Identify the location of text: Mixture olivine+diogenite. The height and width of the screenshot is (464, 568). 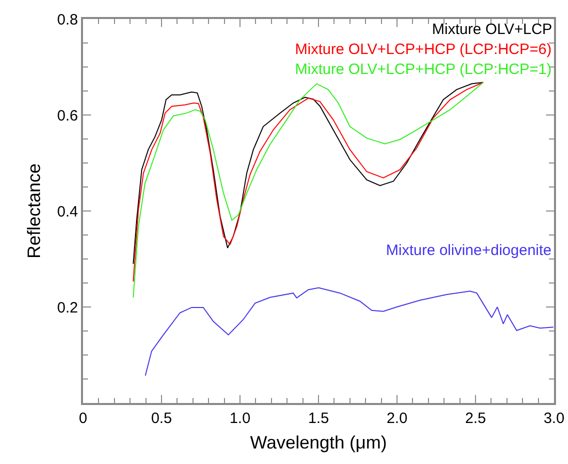
(469, 250).